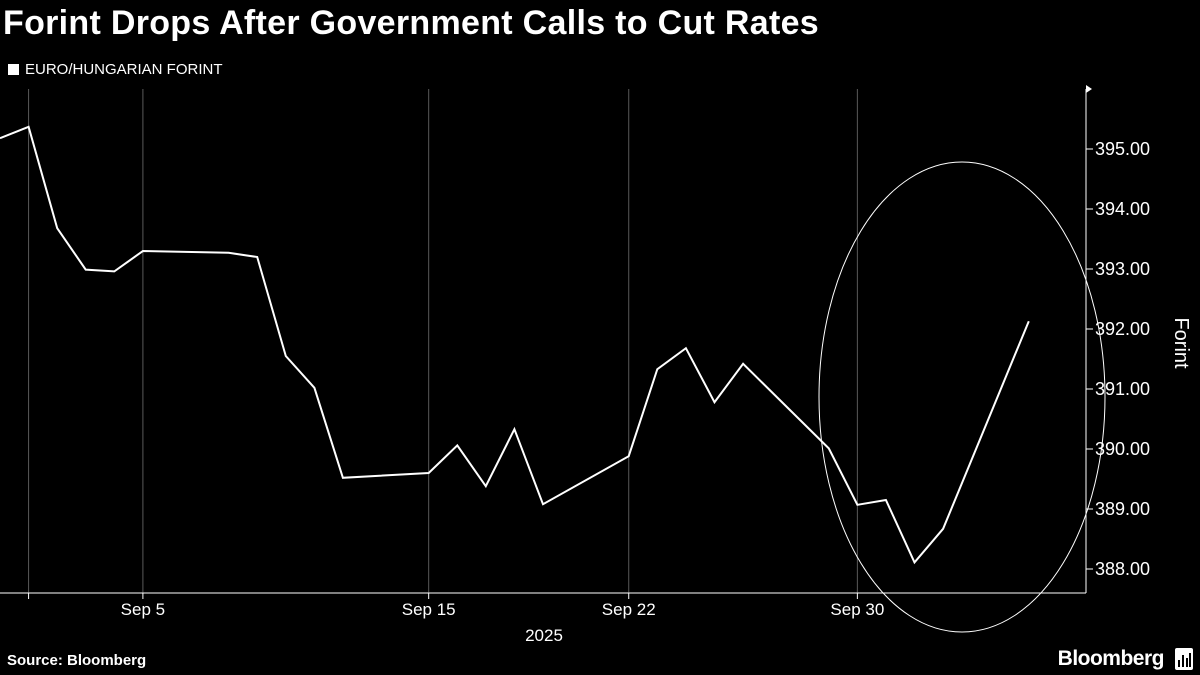 This screenshot has height=675, width=1200. I want to click on y-tick-label: 393.00, so click(1122, 269).